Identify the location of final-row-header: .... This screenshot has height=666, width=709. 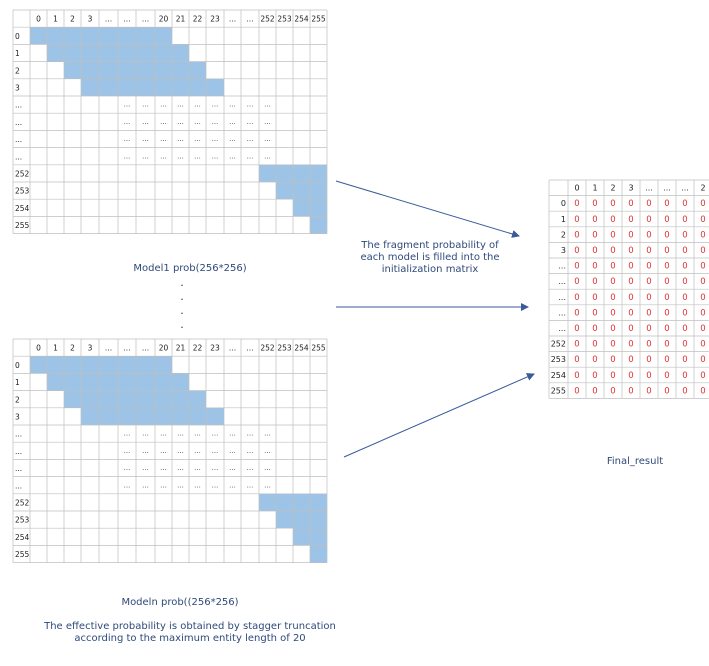
(562, 328).